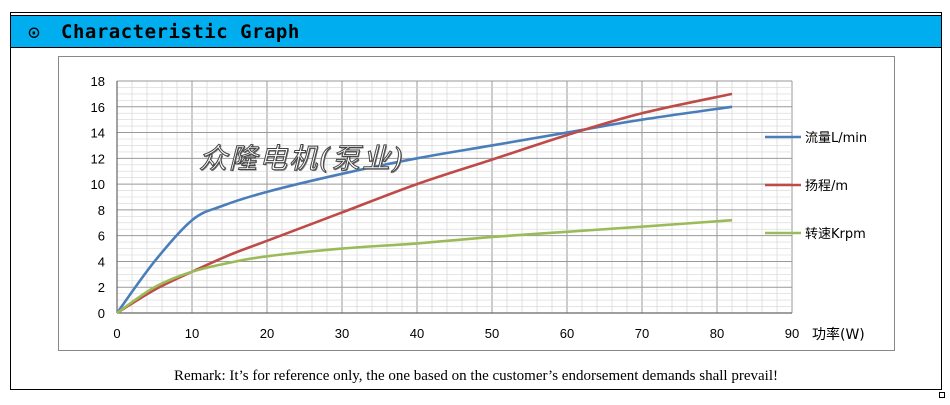  What do you see at coordinates (792, 333) in the screenshot?
I see `x-tick-label: 90` at bounding box center [792, 333].